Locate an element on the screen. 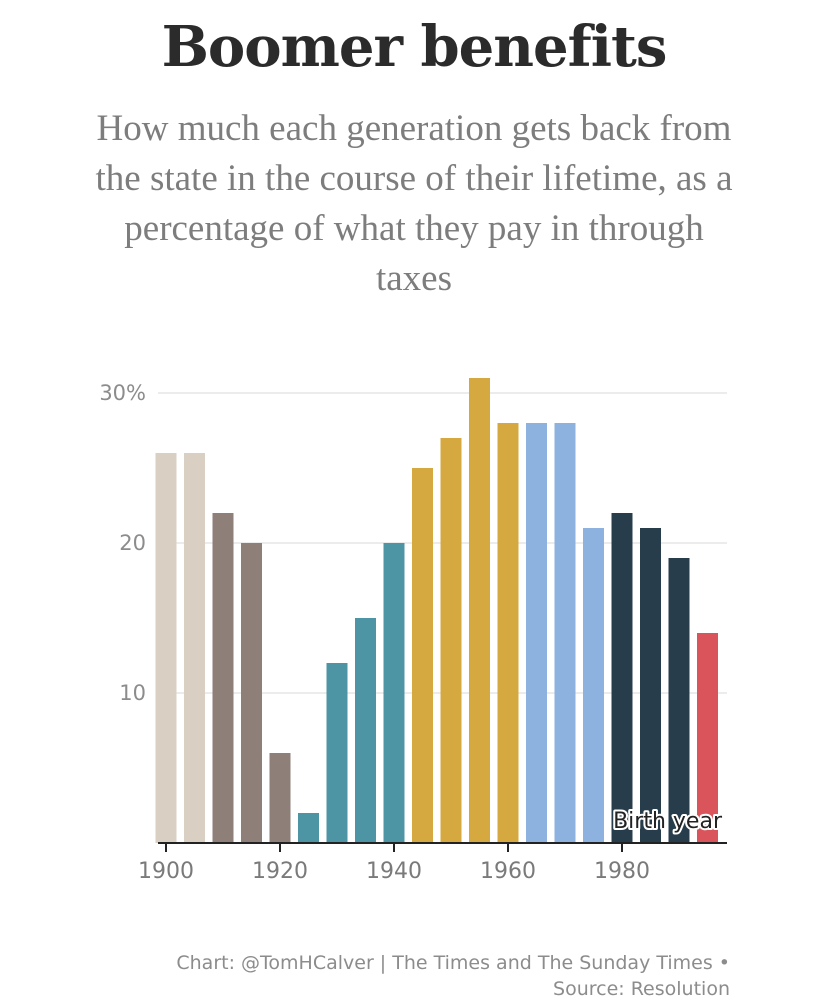 The width and height of the screenshot is (828, 1008). x-tick-label: 1920 is located at coordinates (280, 871).